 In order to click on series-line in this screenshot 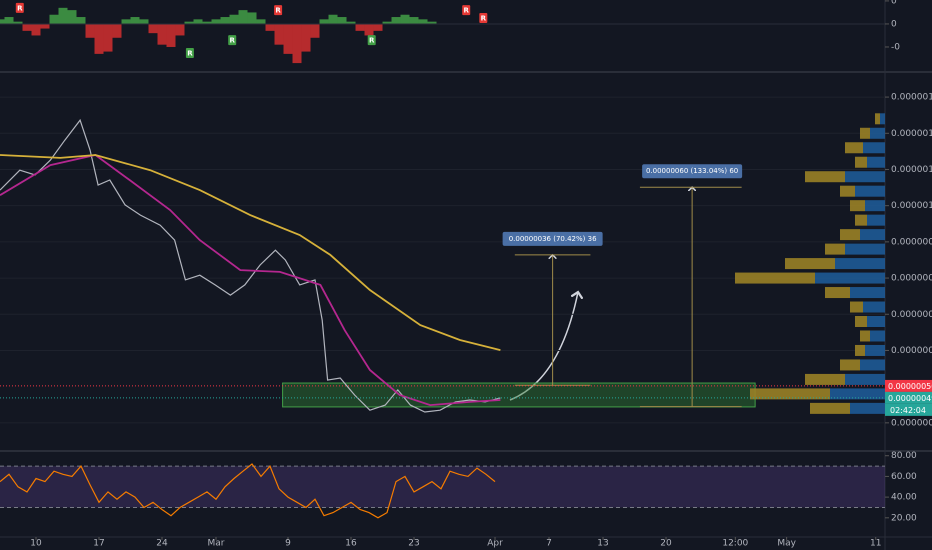, I will do `click(248, 491)`.